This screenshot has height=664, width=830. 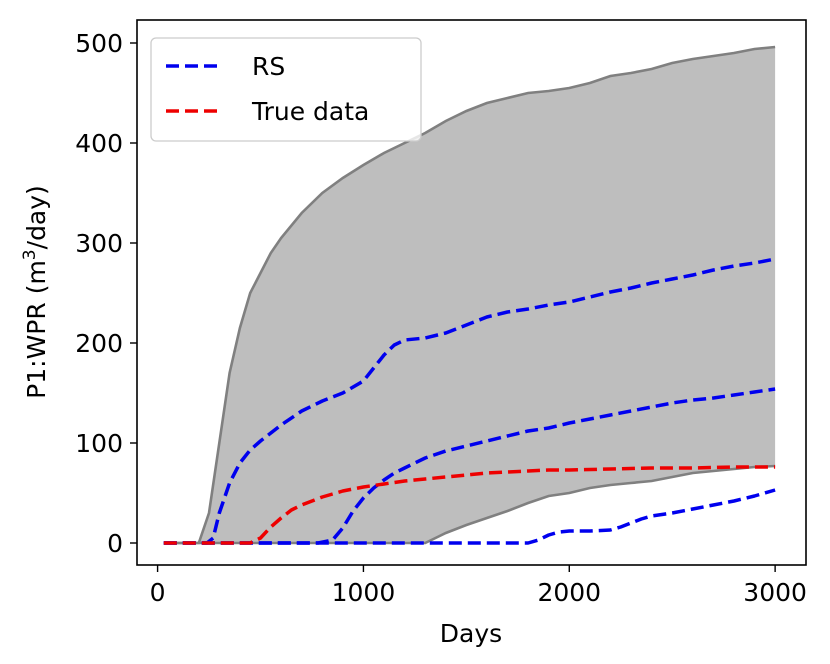 What do you see at coordinates (99, 343) in the screenshot?
I see `y-tick-label: 200` at bounding box center [99, 343].